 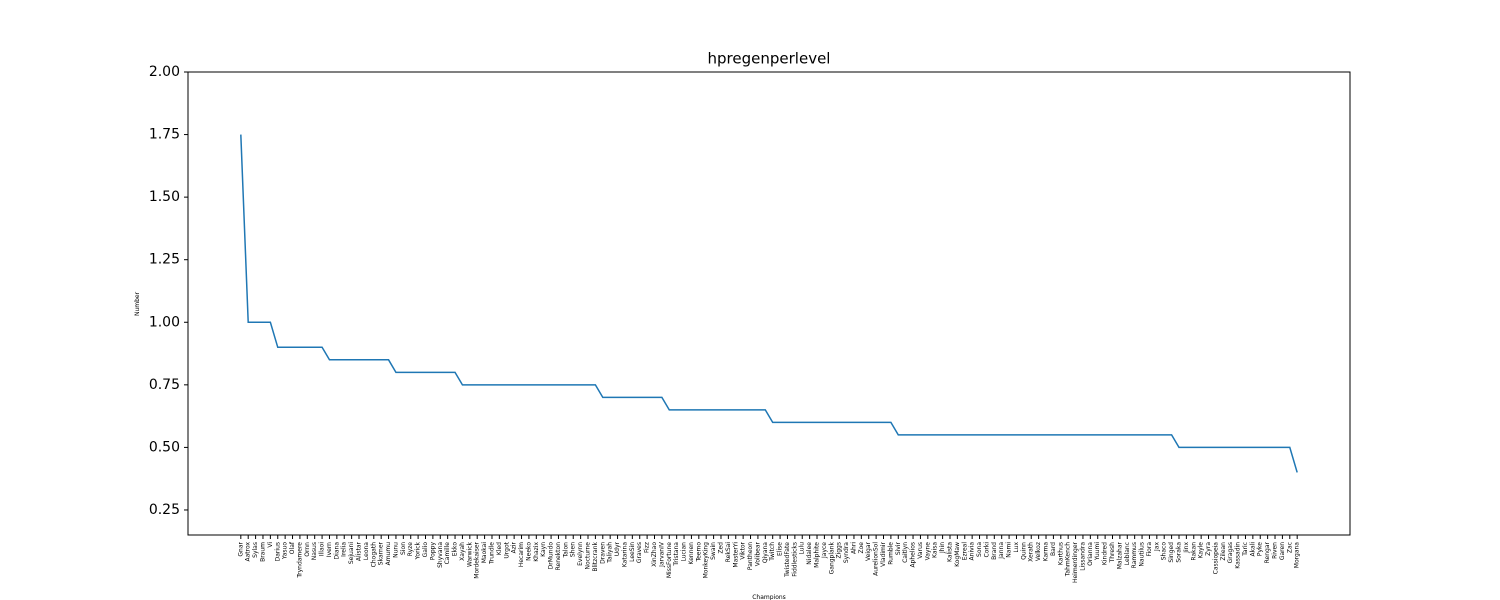 I want to click on x-tick-label: Malzahar, so click(x=1119, y=555).